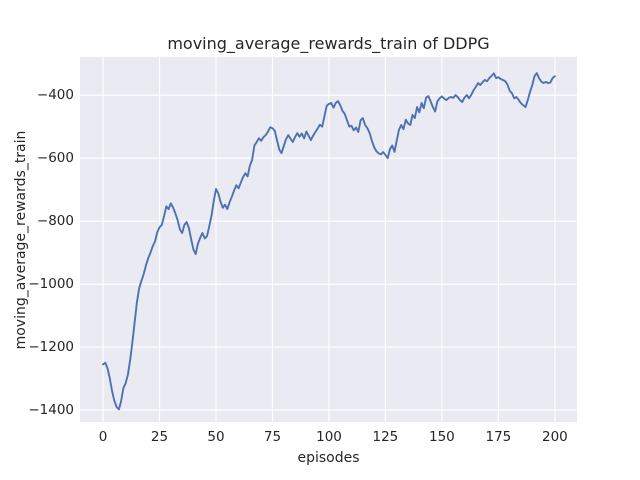 This screenshot has height=480, width=640. Describe the element at coordinates (55, 95) in the screenshot. I see `y-tick-label: −400` at that location.